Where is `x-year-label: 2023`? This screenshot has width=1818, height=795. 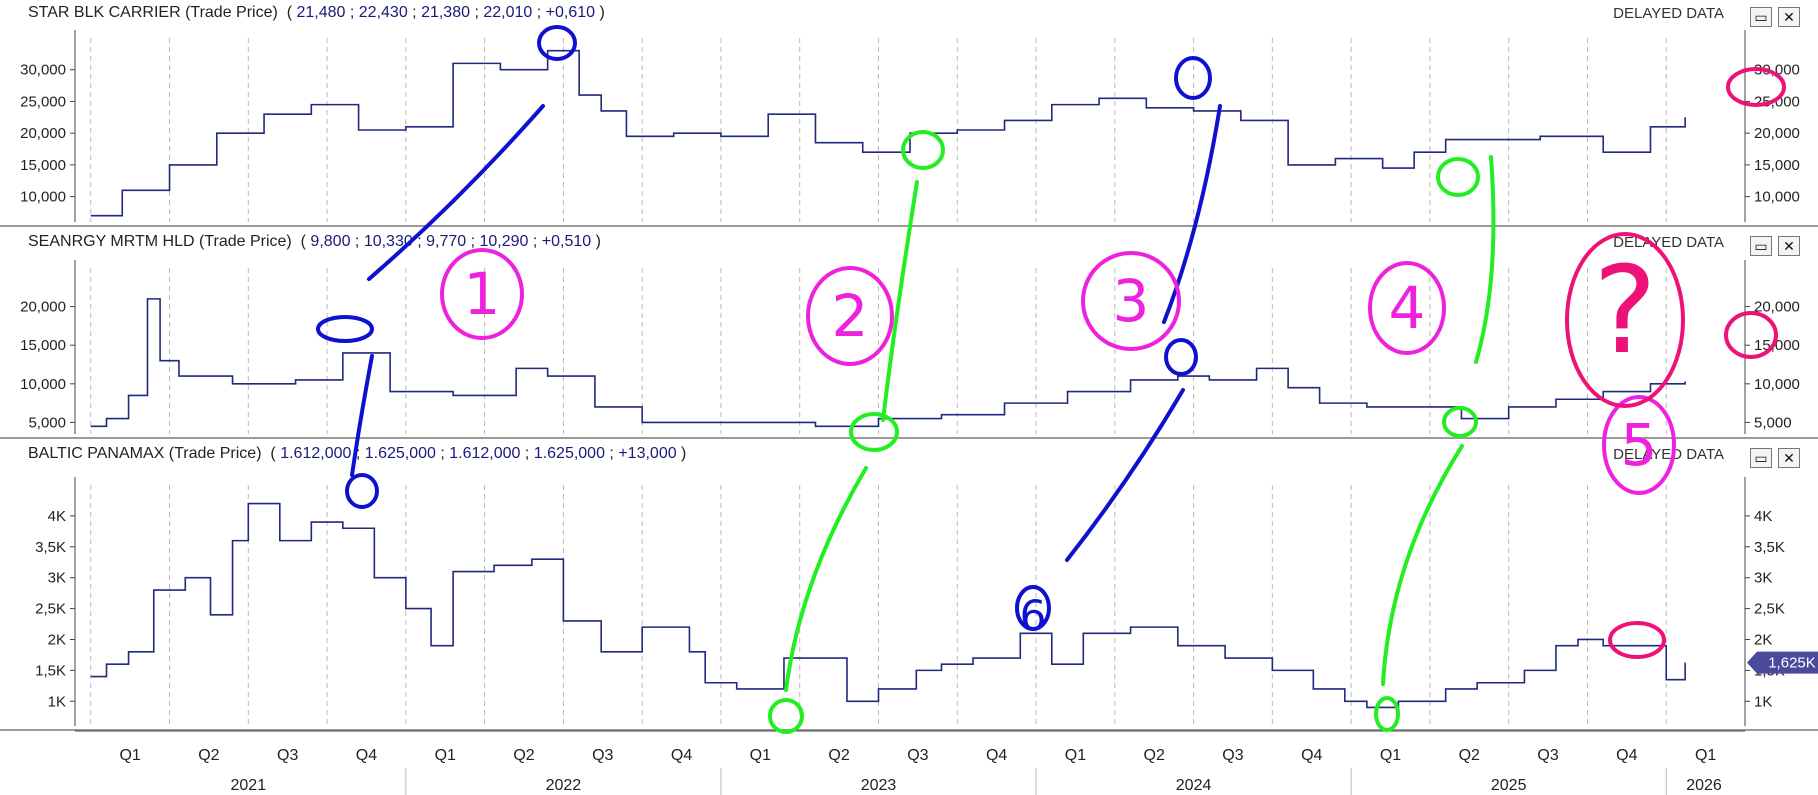 x-year-label: 2023 is located at coordinates (879, 785).